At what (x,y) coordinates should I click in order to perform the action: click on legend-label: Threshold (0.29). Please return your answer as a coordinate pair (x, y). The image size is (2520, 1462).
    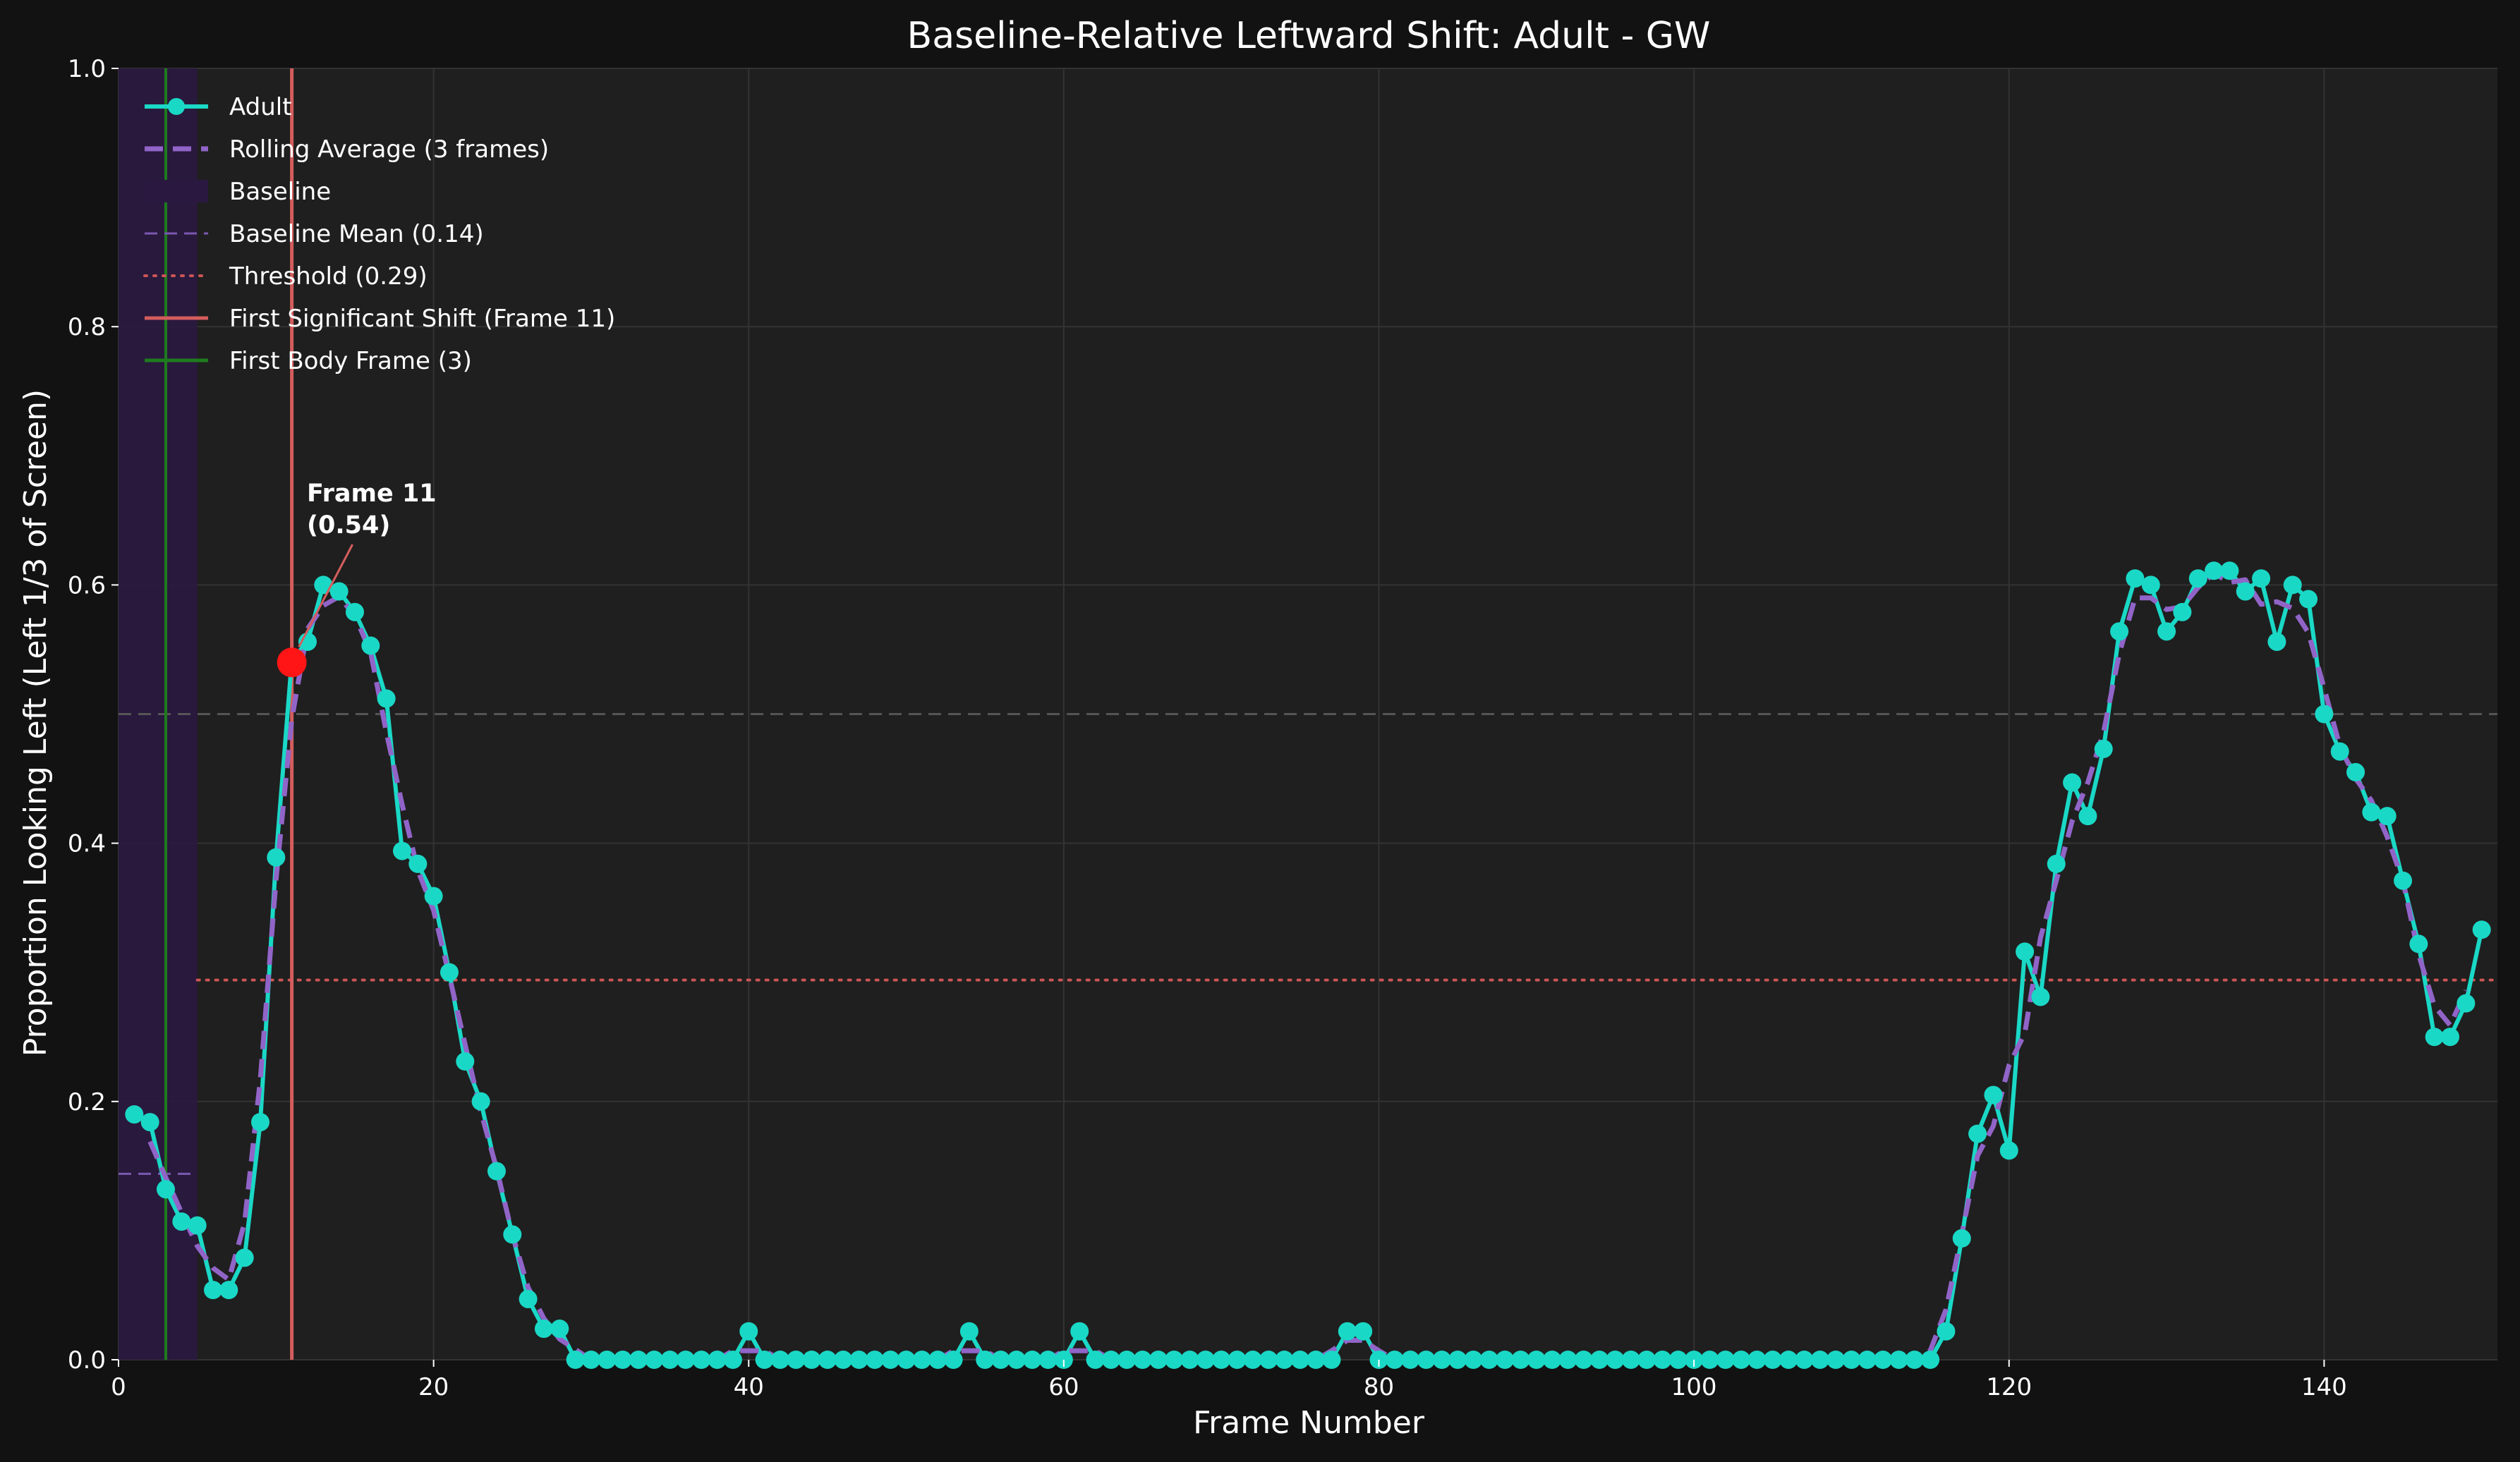
    Looking at the image, I should click on (329, 276).